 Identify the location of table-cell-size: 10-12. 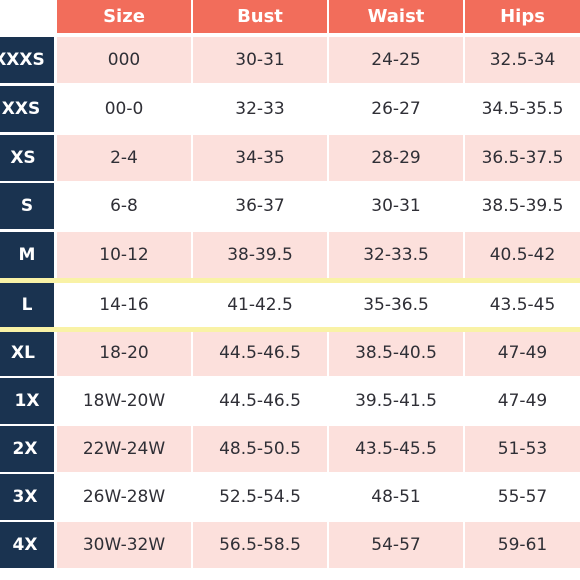
(124, 255).